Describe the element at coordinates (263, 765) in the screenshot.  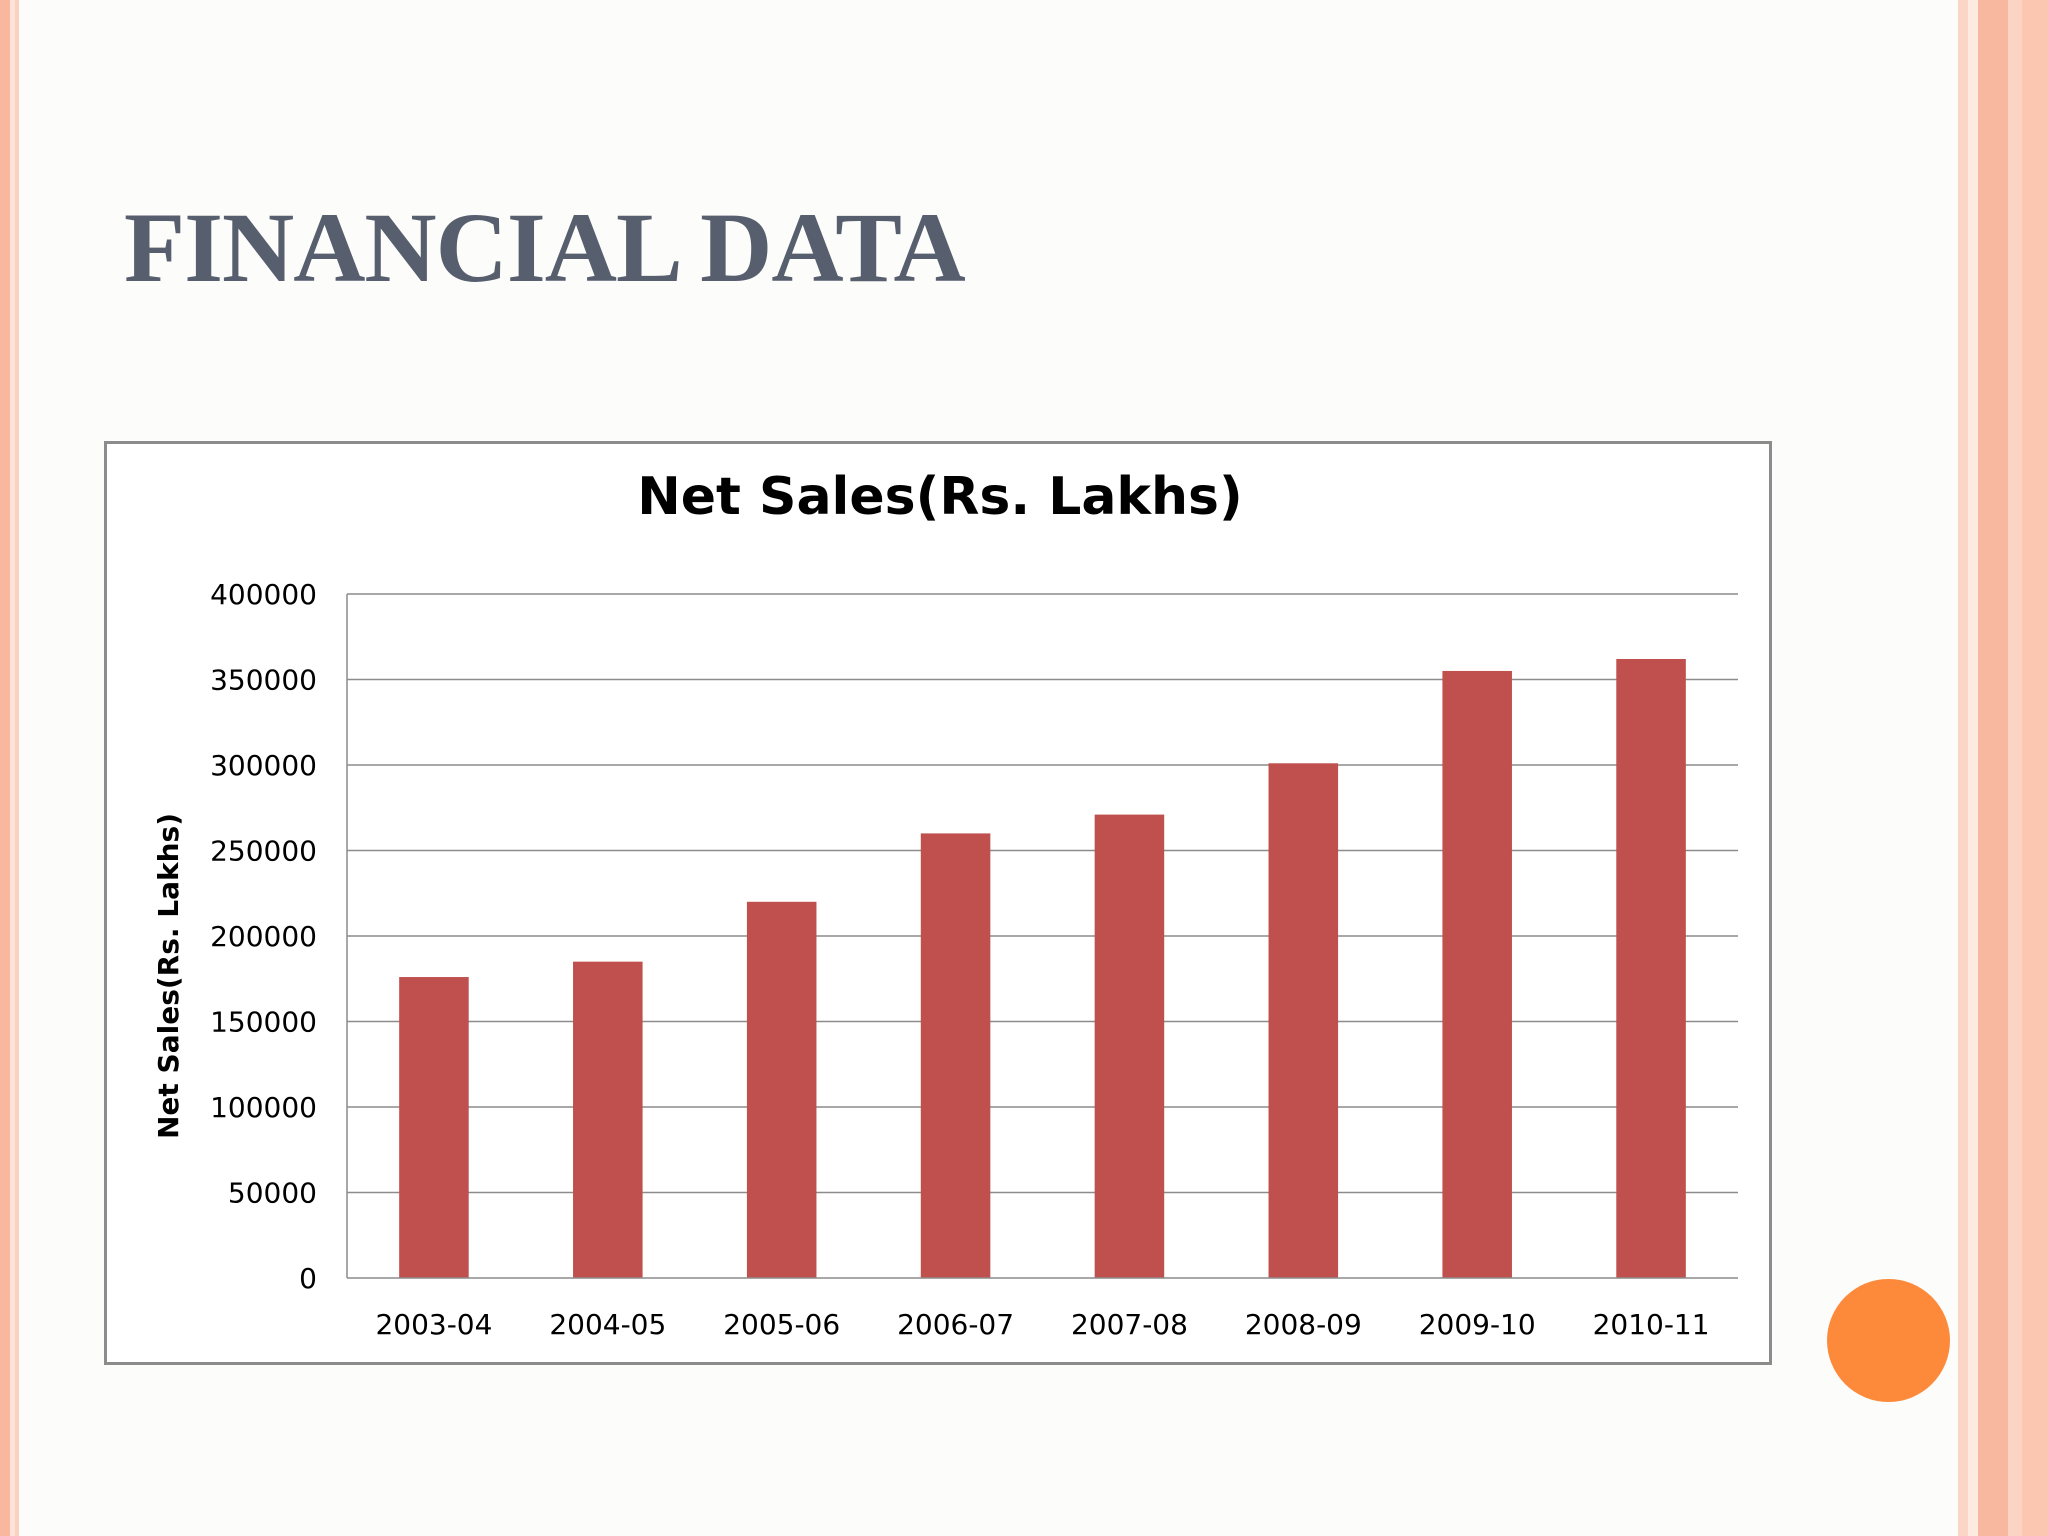
I see `y-tick-label: 300000` at that location.